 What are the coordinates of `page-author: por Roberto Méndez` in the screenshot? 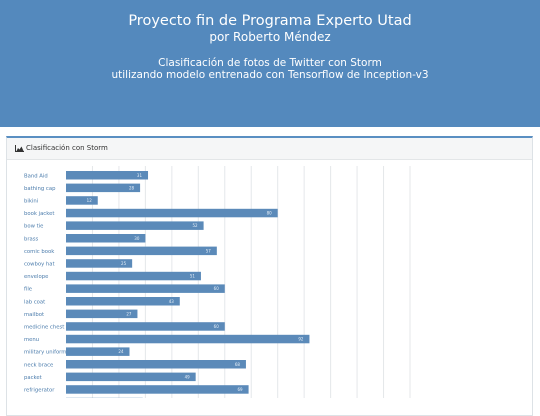 It's located at (270, 37).